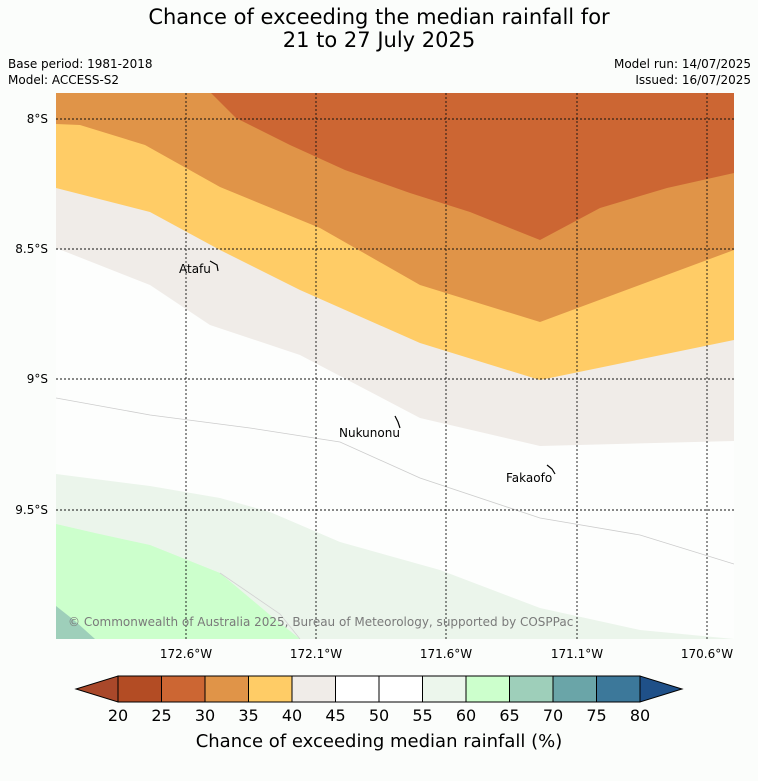  Describe the element at coordinates (422, 715) in the screenshot. I see `colorbar-tick-label: 55` at that location.